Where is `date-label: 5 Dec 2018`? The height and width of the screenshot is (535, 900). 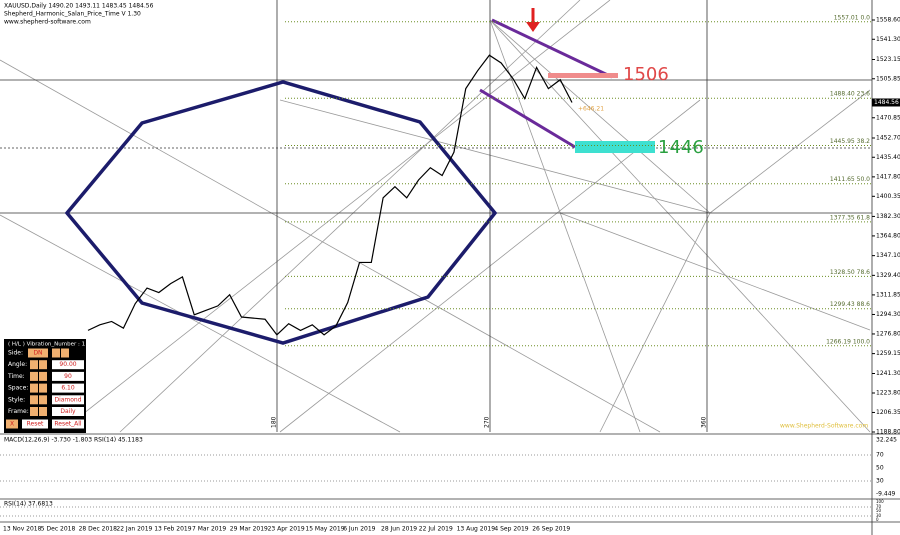
date-label: 5 Dec 2018 is located at coordinates (58, 529).